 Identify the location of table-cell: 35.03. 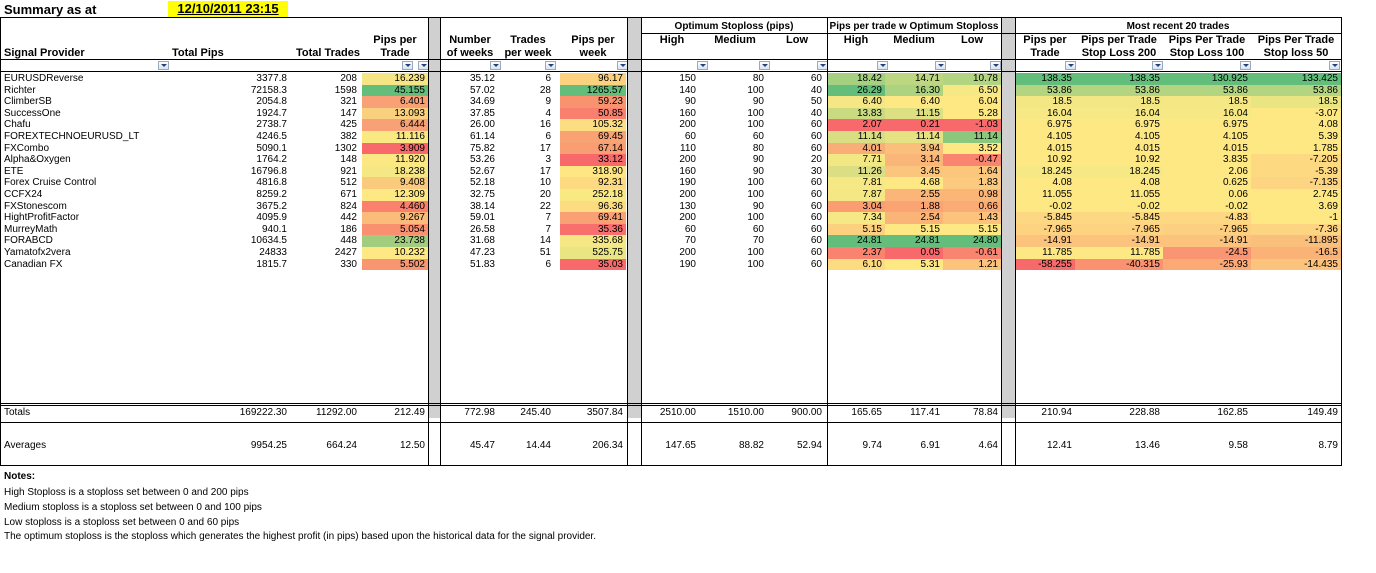
(593, 264).